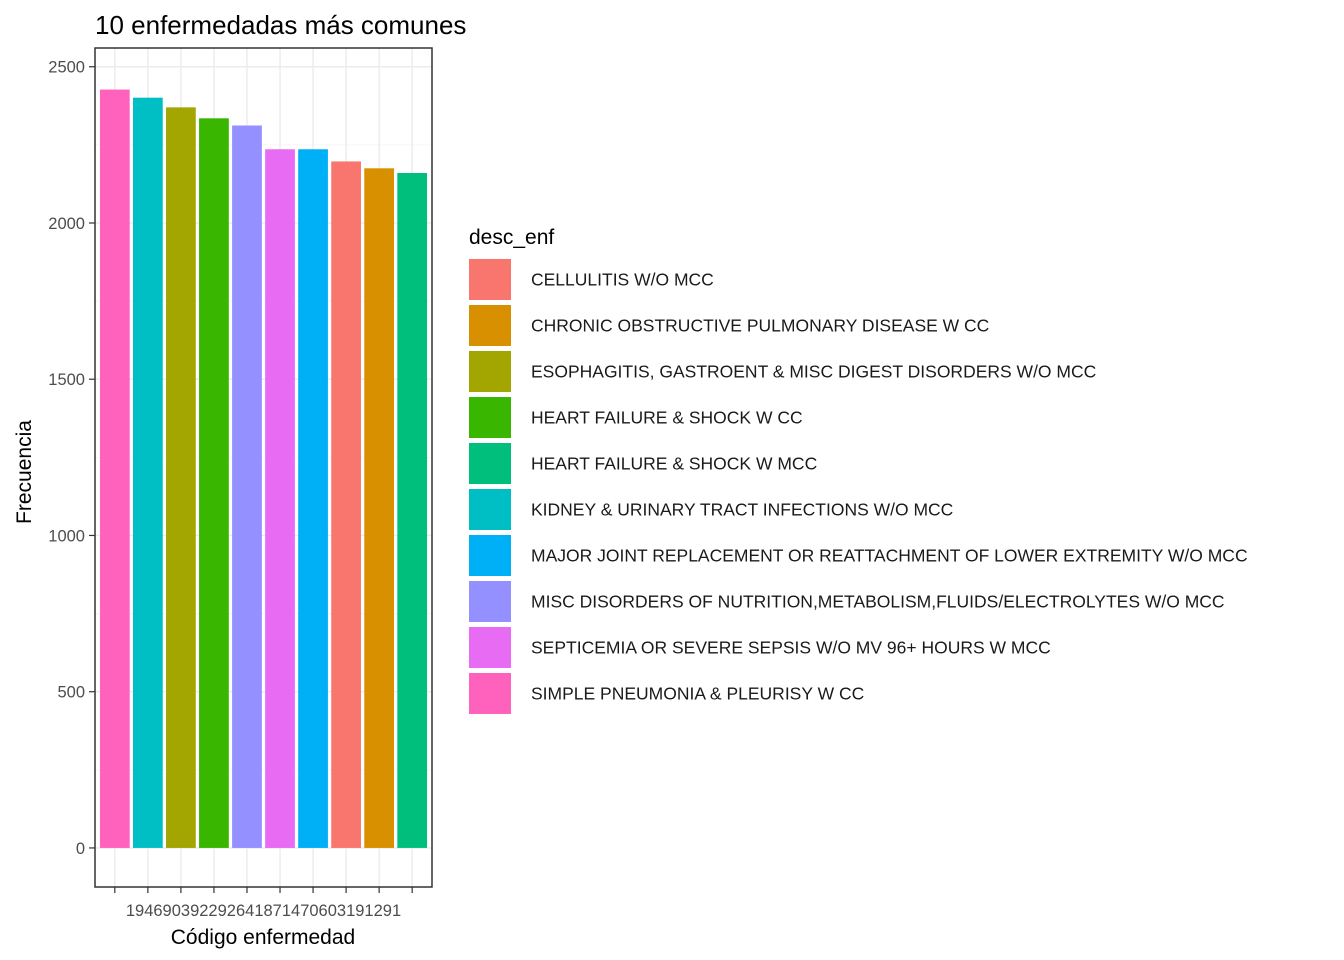 This screenshot has height=960, width=1344. What do you see at coordinates (263, 911) in the screenshot?
I see `x-tick-label: 194690392292641871470603191291` at bounding box center [263, 911].